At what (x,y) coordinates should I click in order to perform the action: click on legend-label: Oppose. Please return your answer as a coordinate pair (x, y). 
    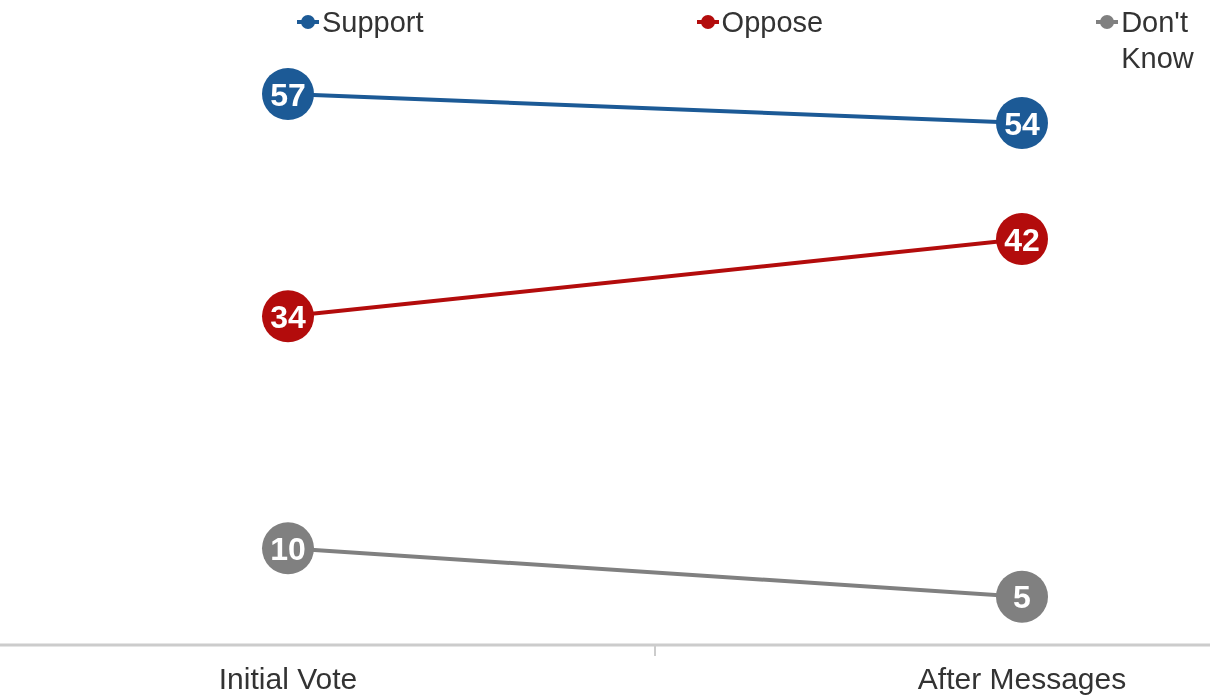
    Looking at the image, I should click on (772, 22).